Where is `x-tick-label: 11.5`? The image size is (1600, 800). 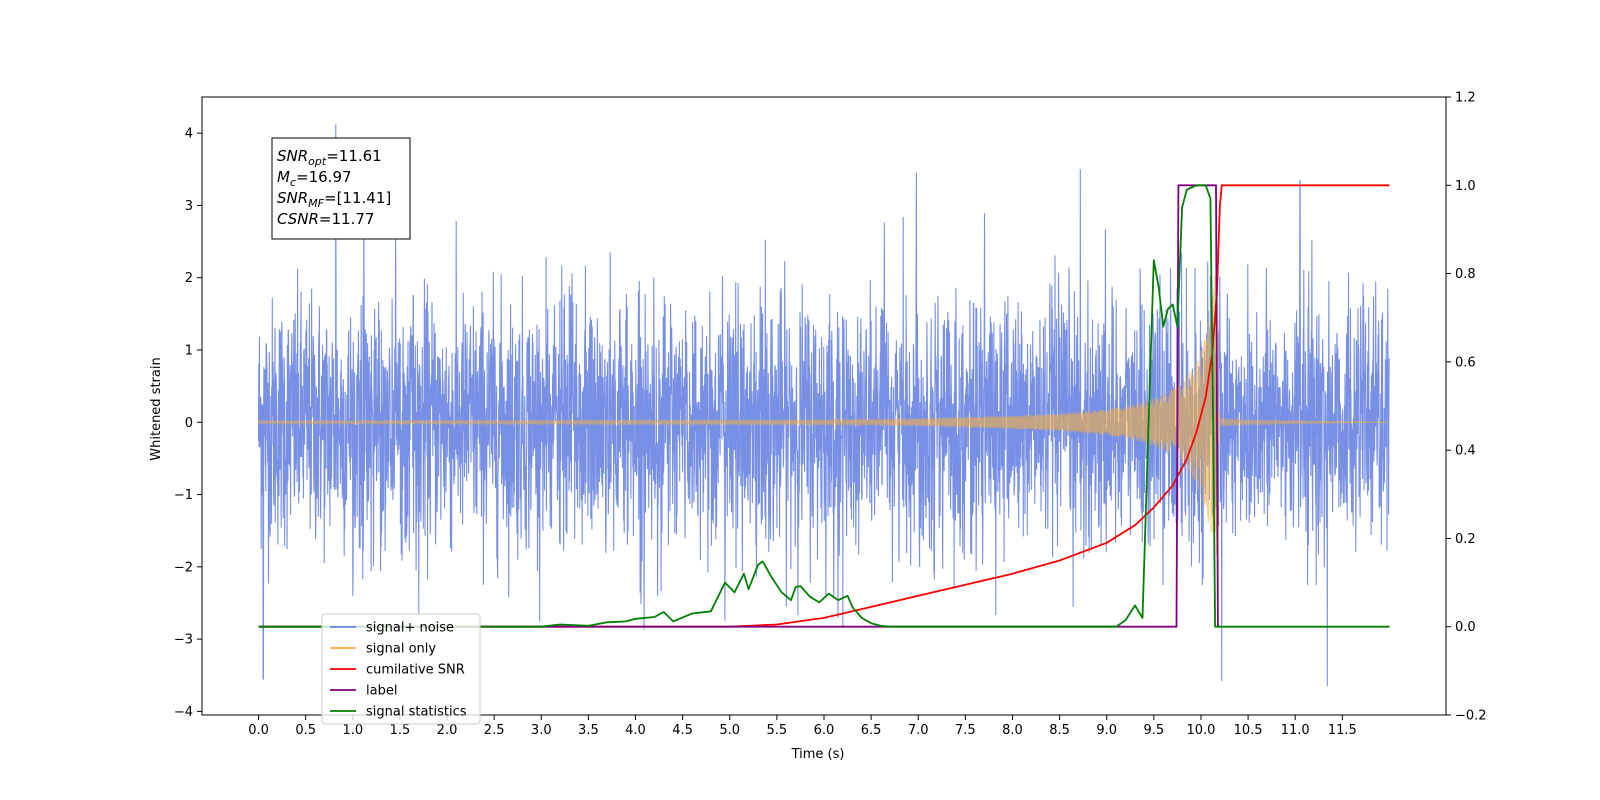 x-tick-label: 11.5 is located at coordinates (1342, 730).